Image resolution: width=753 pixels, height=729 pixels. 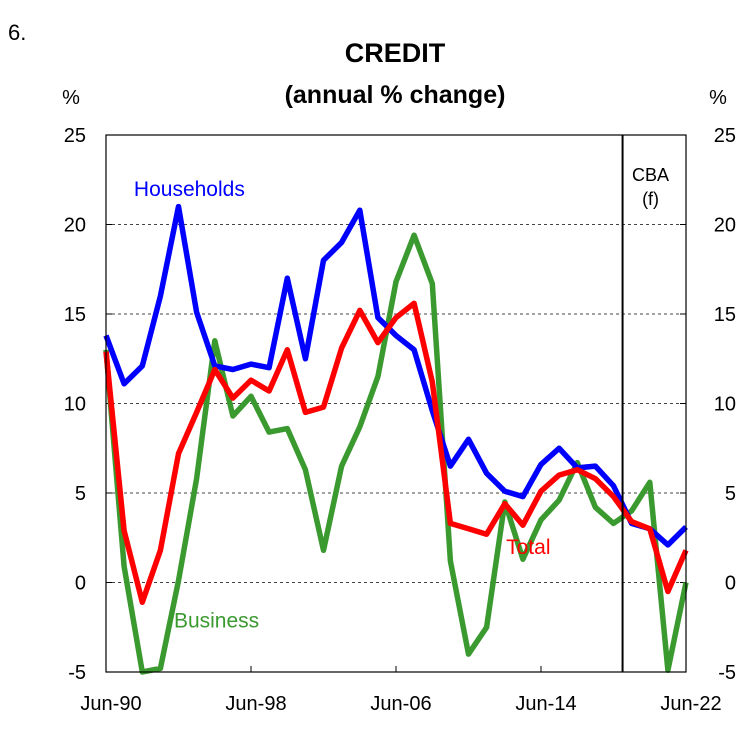 What do you see at coordinates (395, 53) in the screenshot?
I see `chart-title: CREDIT` at bounding box center [395, 53].